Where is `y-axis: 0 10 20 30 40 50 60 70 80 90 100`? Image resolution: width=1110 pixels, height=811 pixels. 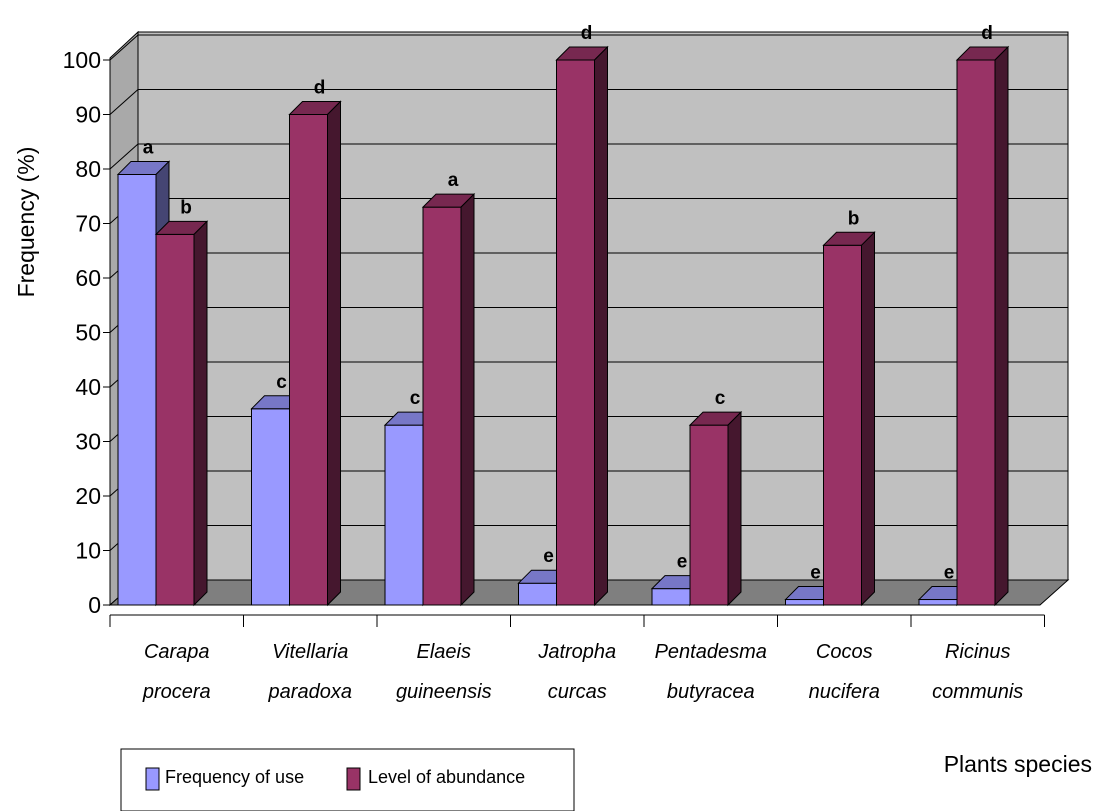
y-axis: 0 10 20 30 40 50 60 70 80 90 100 is located at coordinates (87, 332).